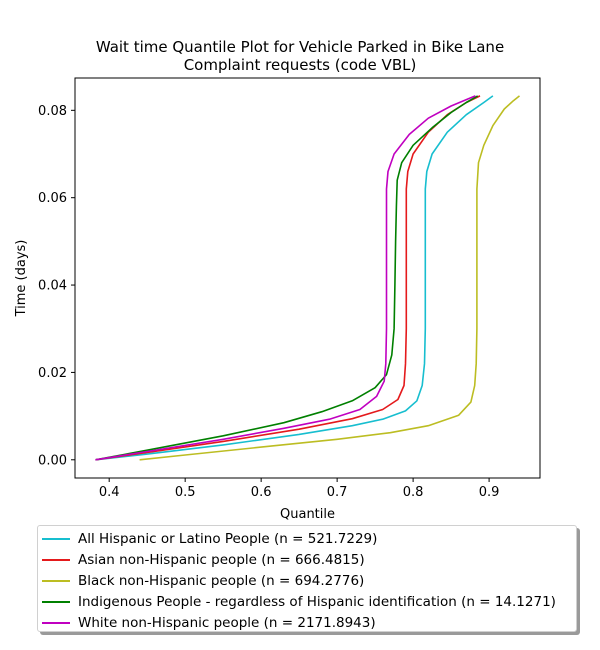 Image resolution: width=600 pixels, height=650 pixels. What do you see at coordinates (185, 492) in the screenshot?
I see `x-tick-label: 0.5` at bounding box center [185, 492].